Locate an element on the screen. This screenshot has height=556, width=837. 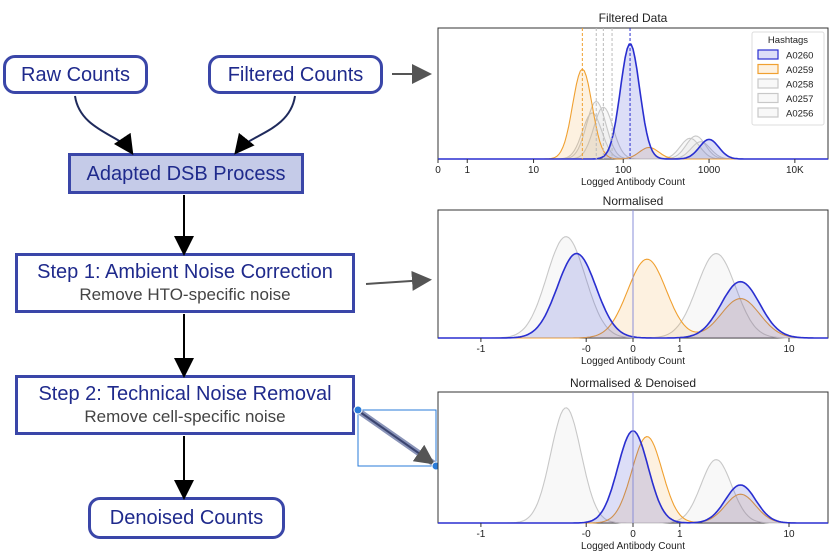
chart3-title: Normalised & Denoised is located at coordinates (633, 383).